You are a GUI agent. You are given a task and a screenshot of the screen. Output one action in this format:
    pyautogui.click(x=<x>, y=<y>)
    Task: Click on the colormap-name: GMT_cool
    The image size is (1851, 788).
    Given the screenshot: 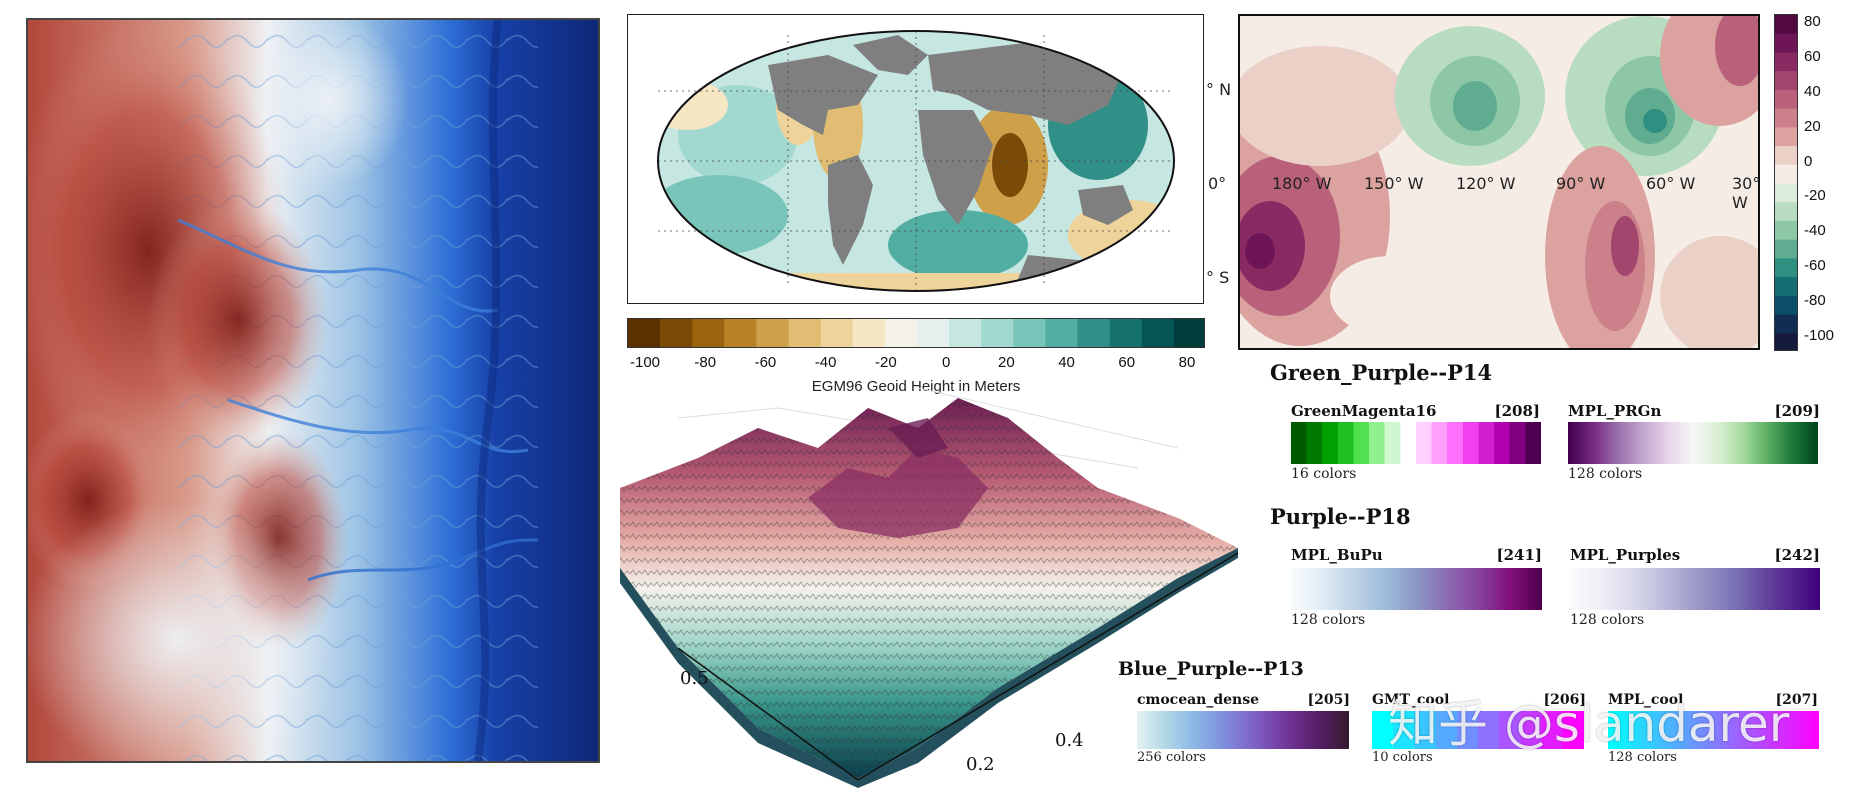 What is the action you would take?
    pyautogui.click(x=1411, y=700)
    